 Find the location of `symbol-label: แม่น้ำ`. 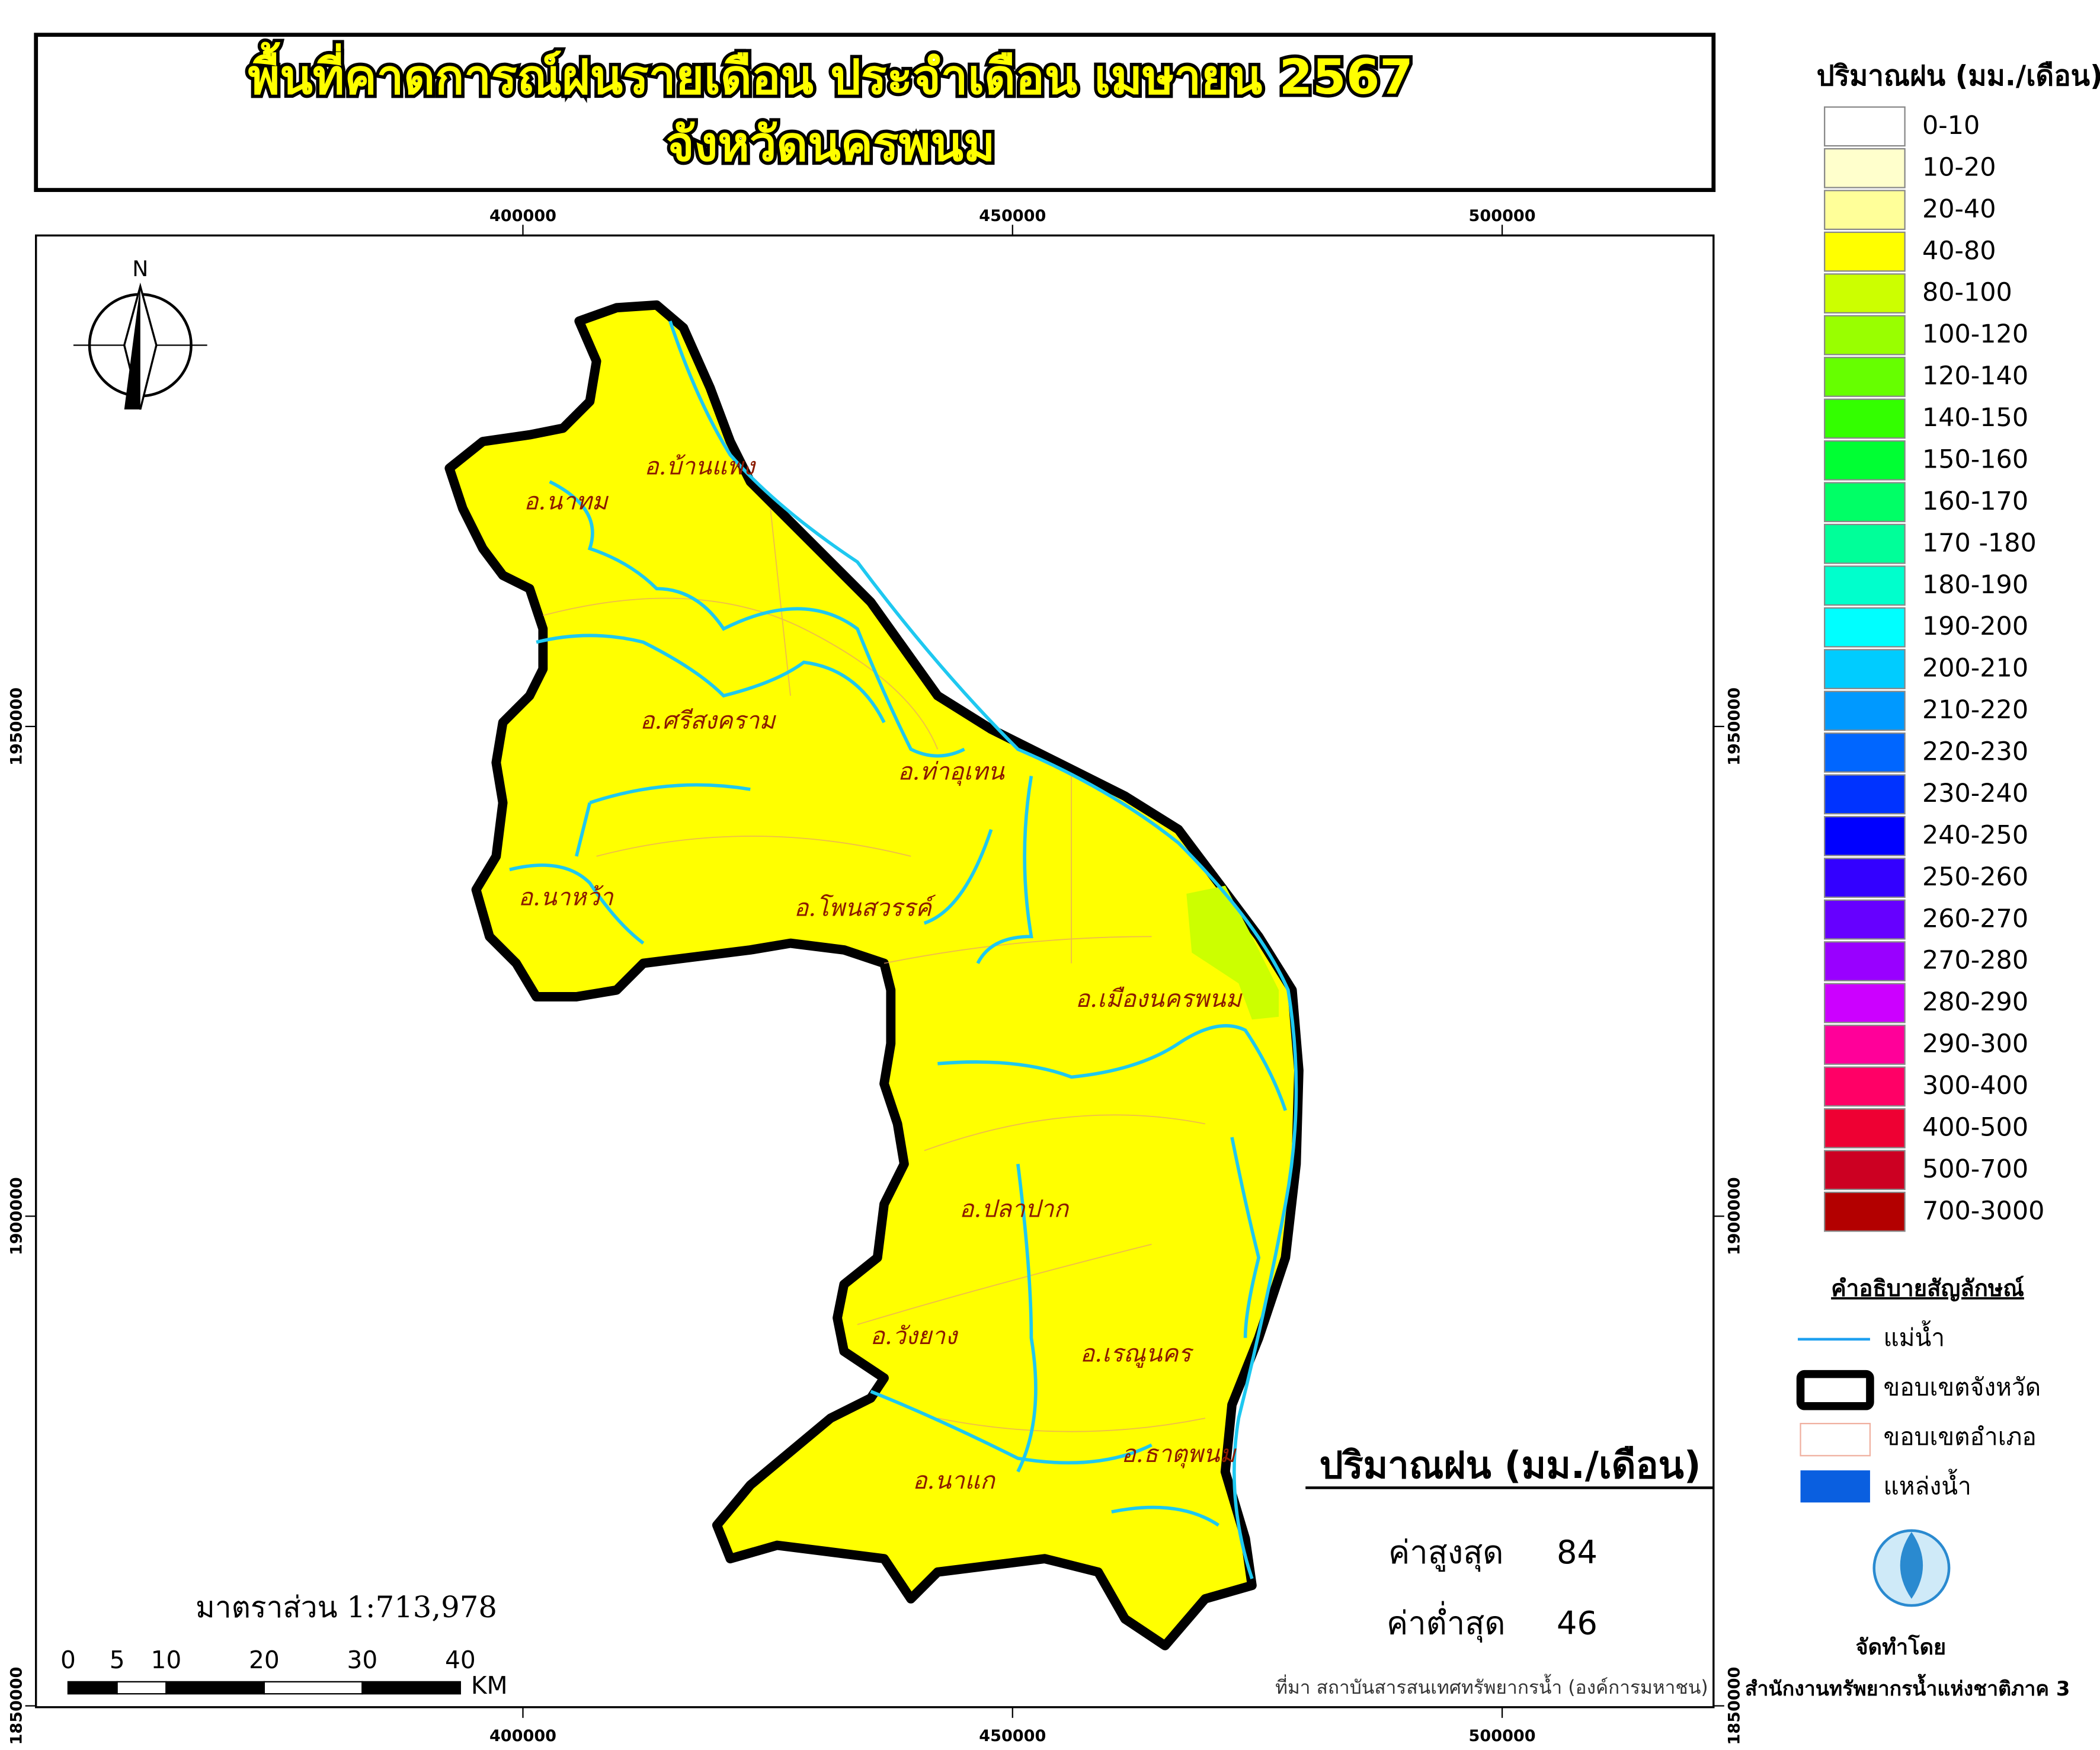

symbol-label: แม่น้ำ is located at coordinates (1914, 1336).